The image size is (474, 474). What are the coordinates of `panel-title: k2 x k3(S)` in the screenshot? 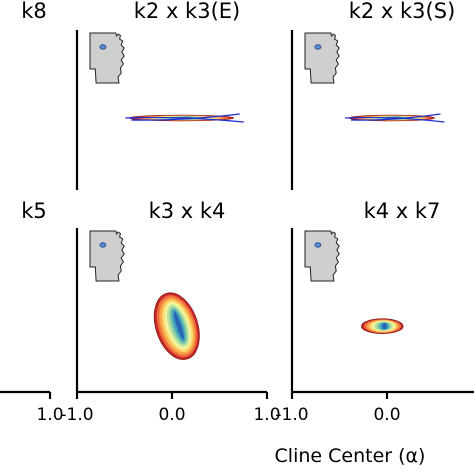 It's located at (402, 11).